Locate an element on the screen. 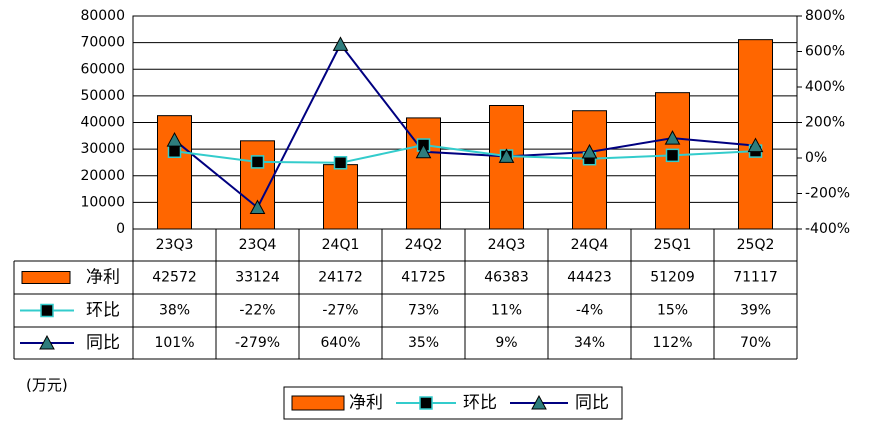 The height and width of the screenshot is (436, 878). table-cell-value: 35% is located at coordinates (423, 343).